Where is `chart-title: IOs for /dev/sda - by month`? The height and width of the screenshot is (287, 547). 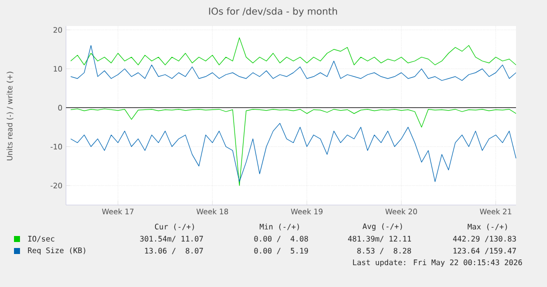
chart-title: IOs for /dev/sda - by month is located at coordinates (273, 12).